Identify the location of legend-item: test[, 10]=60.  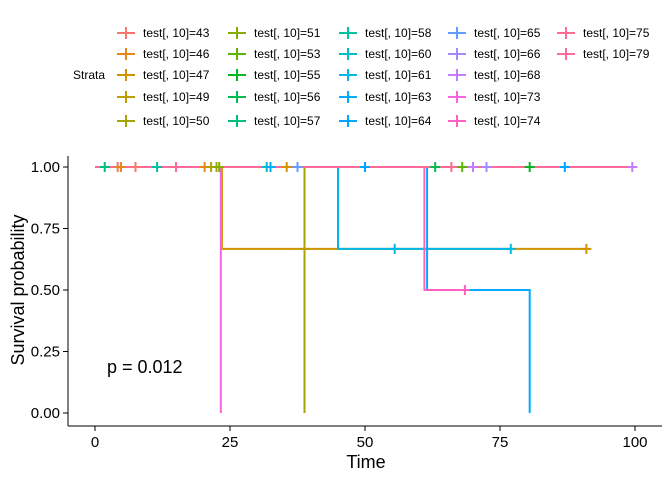
(385, 54).